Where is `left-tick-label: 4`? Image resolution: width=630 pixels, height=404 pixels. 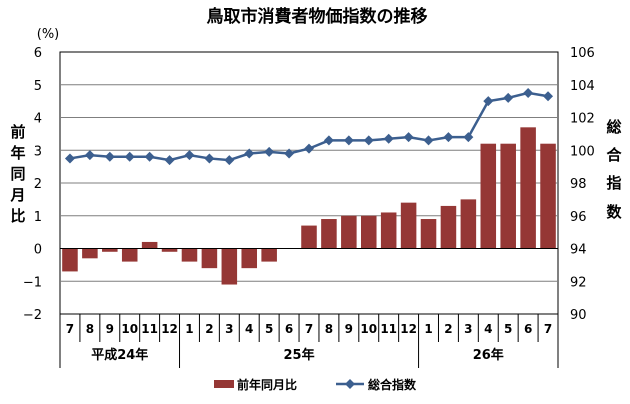
left-tick-label: 4 is located at coordinates (38, 119).